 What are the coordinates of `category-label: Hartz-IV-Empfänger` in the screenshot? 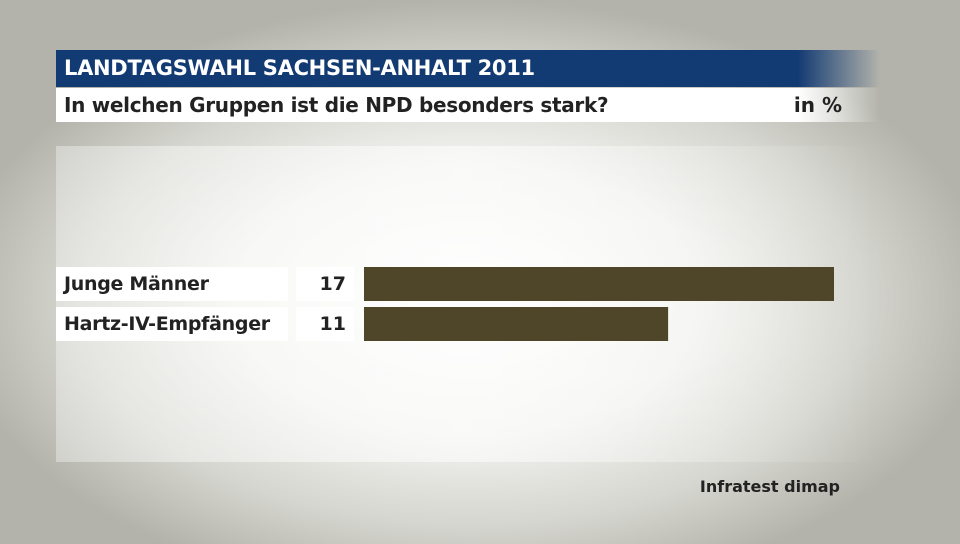 It's located at (167, 324).